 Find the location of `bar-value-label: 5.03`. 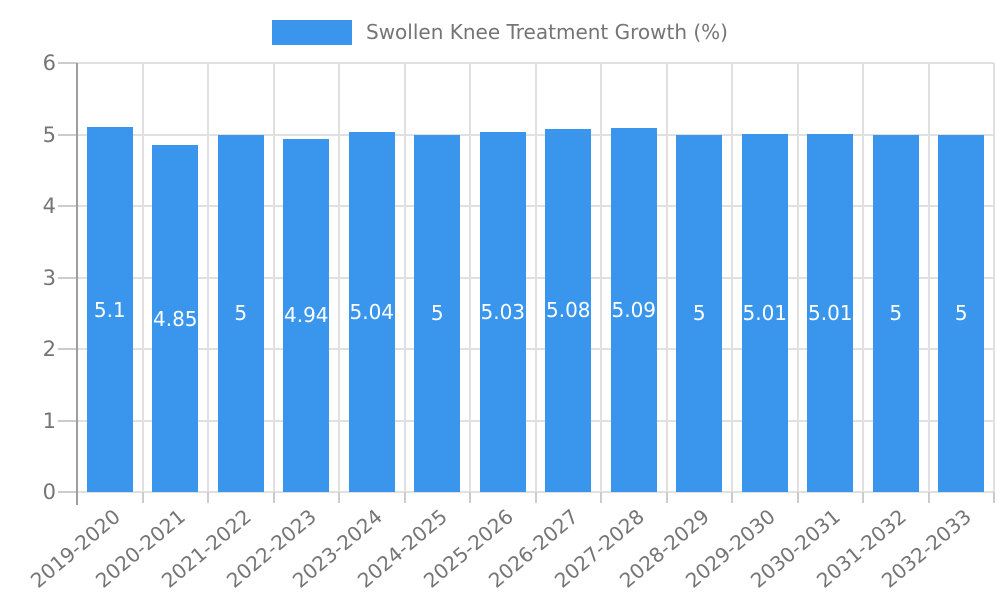

bar-value-label: 5.03 is located at coordinates (503, 312).